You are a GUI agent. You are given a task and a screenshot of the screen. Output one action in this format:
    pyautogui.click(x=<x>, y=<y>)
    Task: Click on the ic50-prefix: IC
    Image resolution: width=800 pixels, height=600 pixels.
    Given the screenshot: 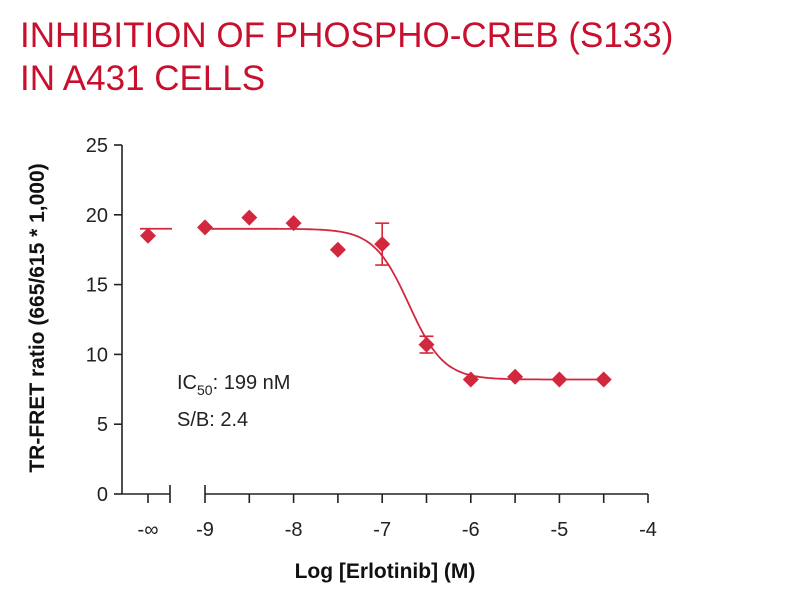 What is the action you would take?
    pyautogui.click(x=187, y=383)
    